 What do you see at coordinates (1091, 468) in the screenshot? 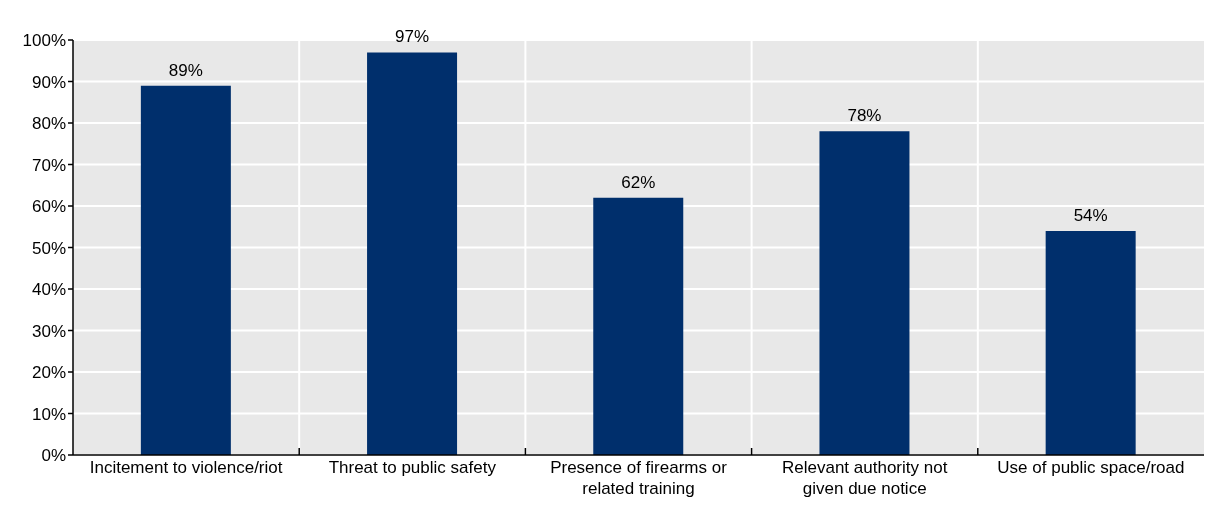
I see `x-tick-label: Use of public space/road` at bounding box center [1091, 468].